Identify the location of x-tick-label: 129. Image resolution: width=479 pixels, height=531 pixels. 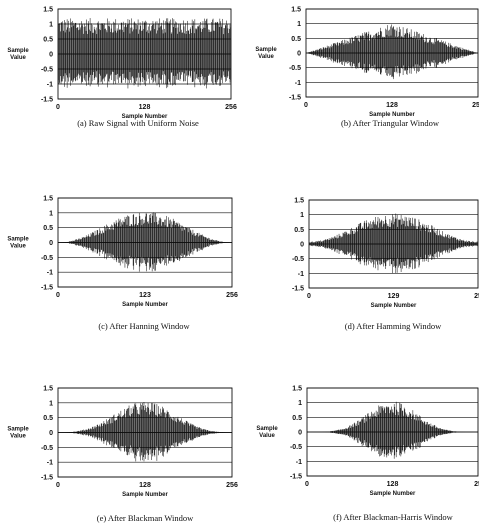
(394, 296).